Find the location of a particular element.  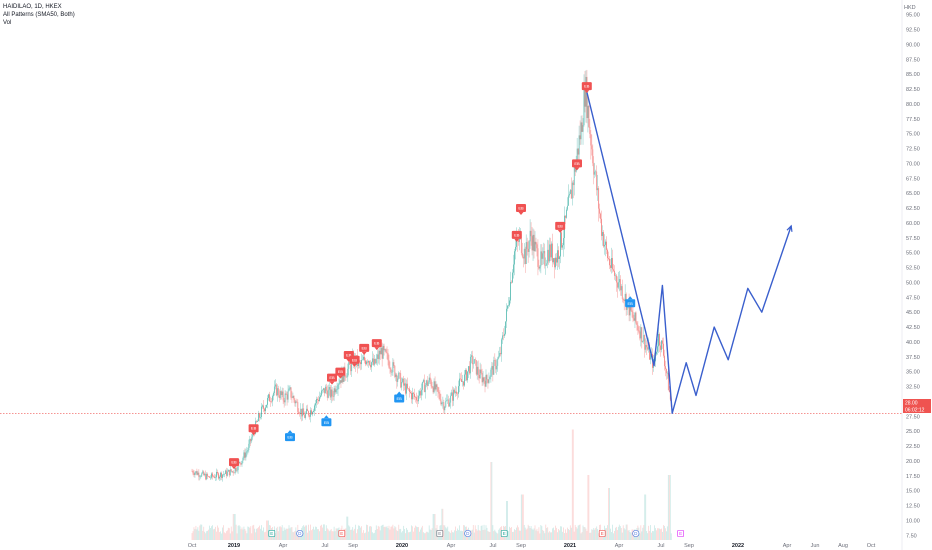

pattern-pointer is located at coordinates (340, 377).